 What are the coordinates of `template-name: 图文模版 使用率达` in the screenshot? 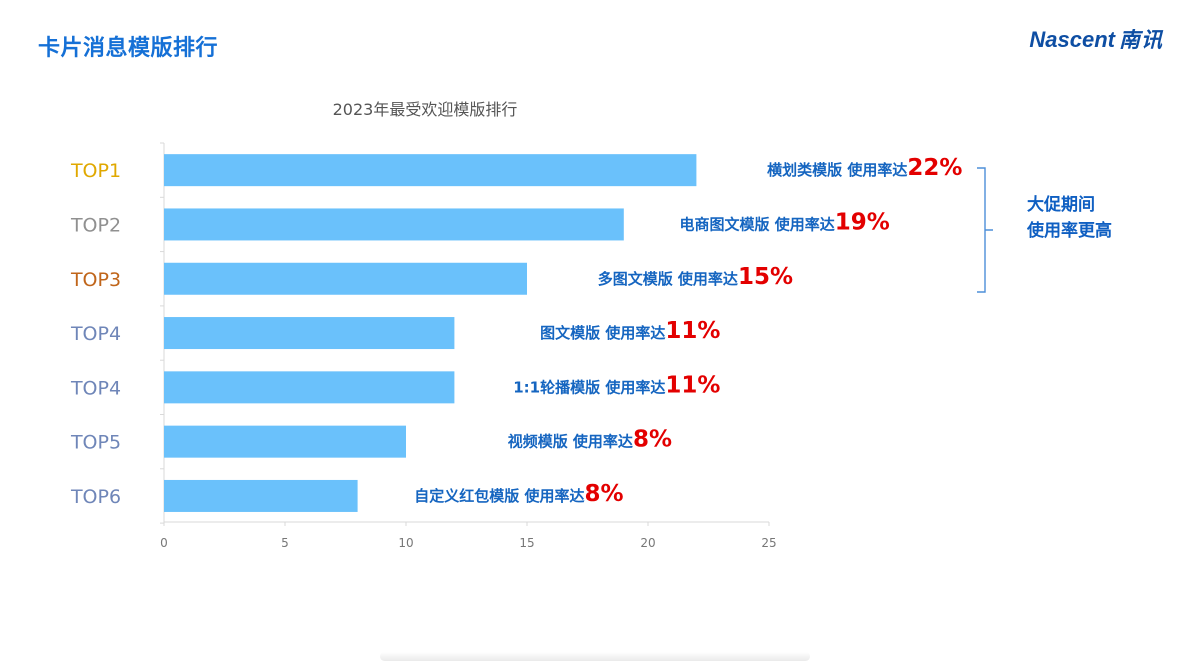 It's located at (602, 333).